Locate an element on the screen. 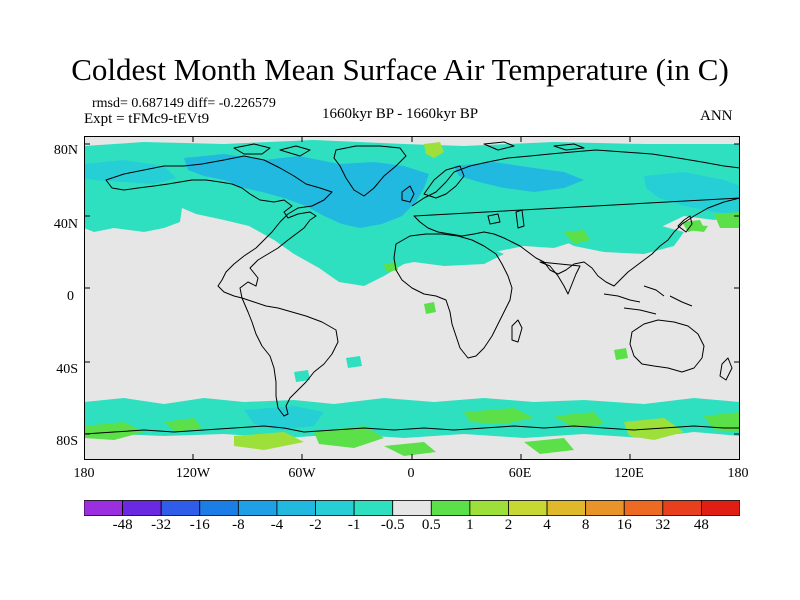 The width and height of the screenshot is (800, 600). colorbar-label-11: 4 is located at coordinates (547, 525).